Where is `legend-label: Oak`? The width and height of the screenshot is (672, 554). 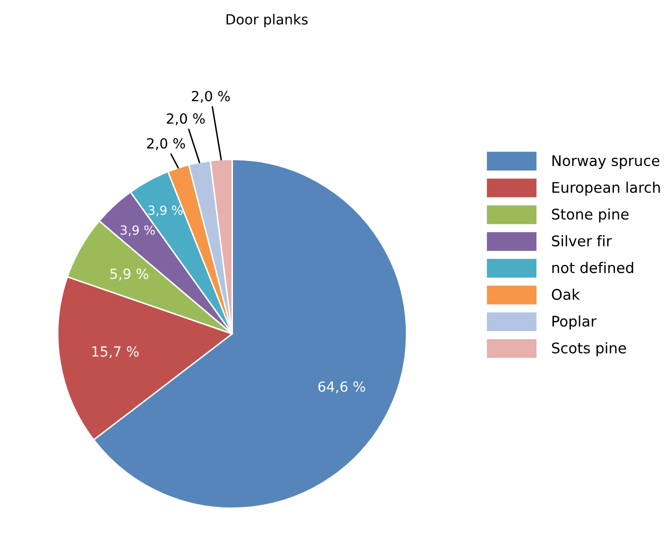
legend-label: Oak is located at coordinates (566, 294).